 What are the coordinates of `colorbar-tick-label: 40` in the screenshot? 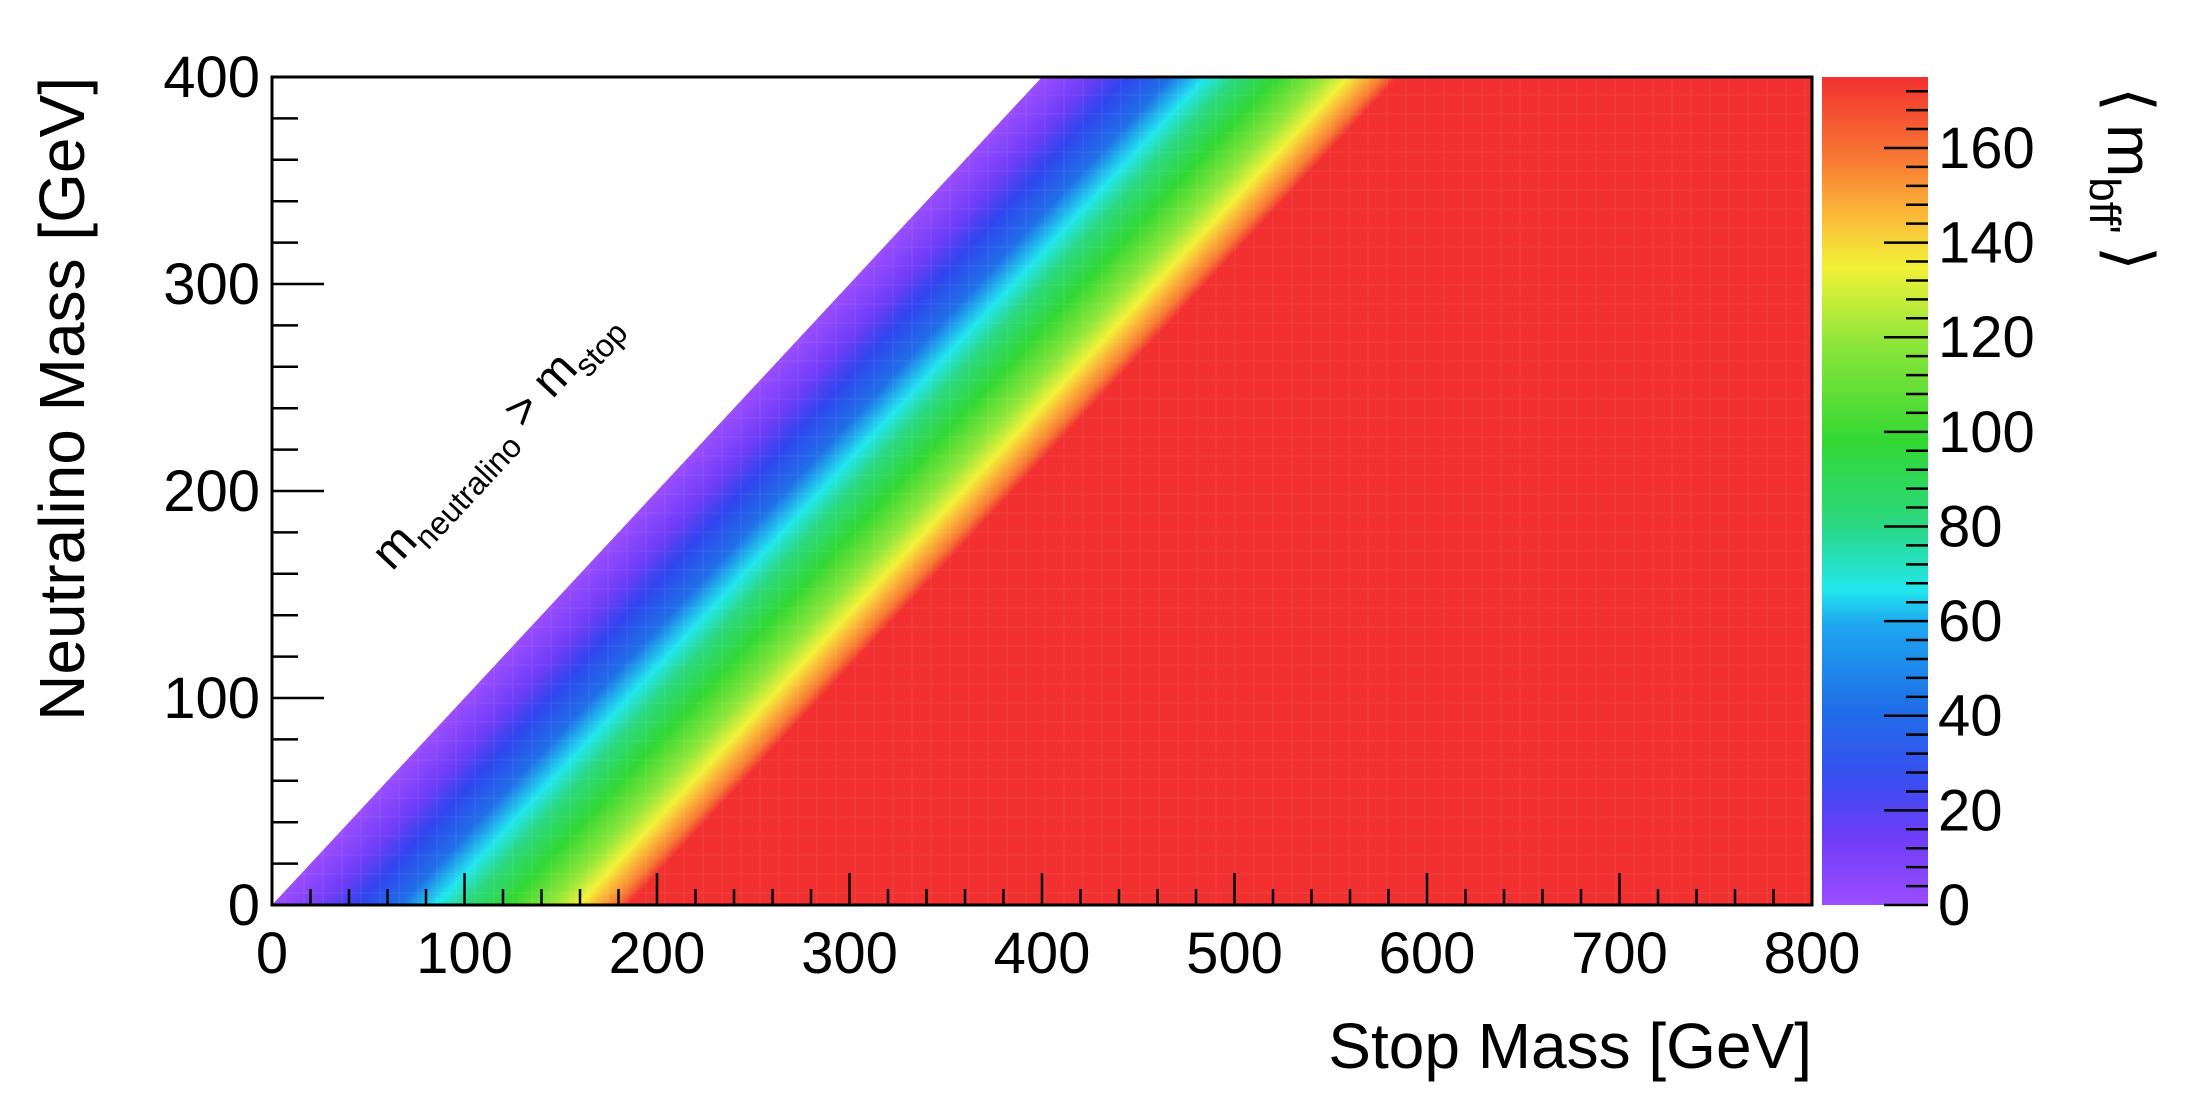 It's located at (1970, 716).